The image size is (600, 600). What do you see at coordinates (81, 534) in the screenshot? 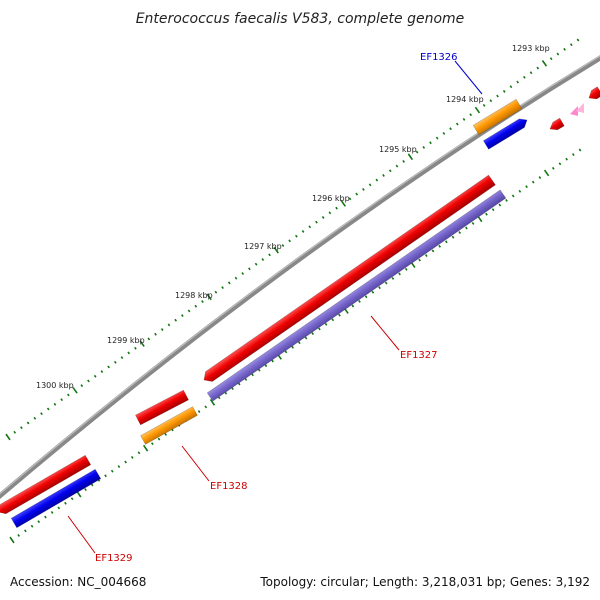
I see `ef1329-leader` at bounding box center [81, 534].